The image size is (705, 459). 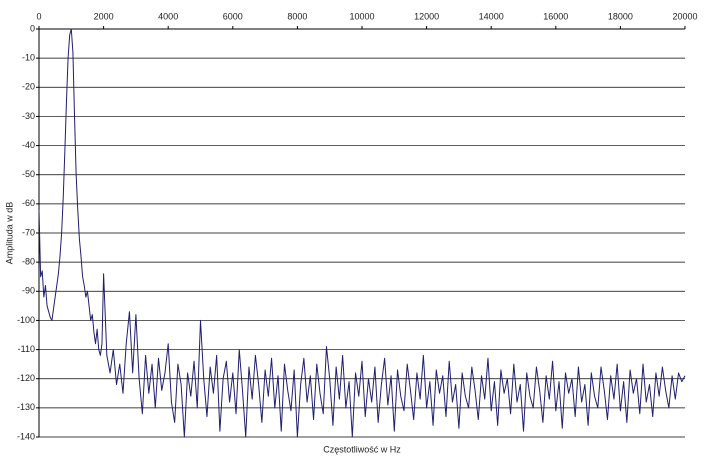 What do you see at coordinates (28, 145) in the screenshot?
I see `y-tick-label: -40` at bounding box center [28, 145].